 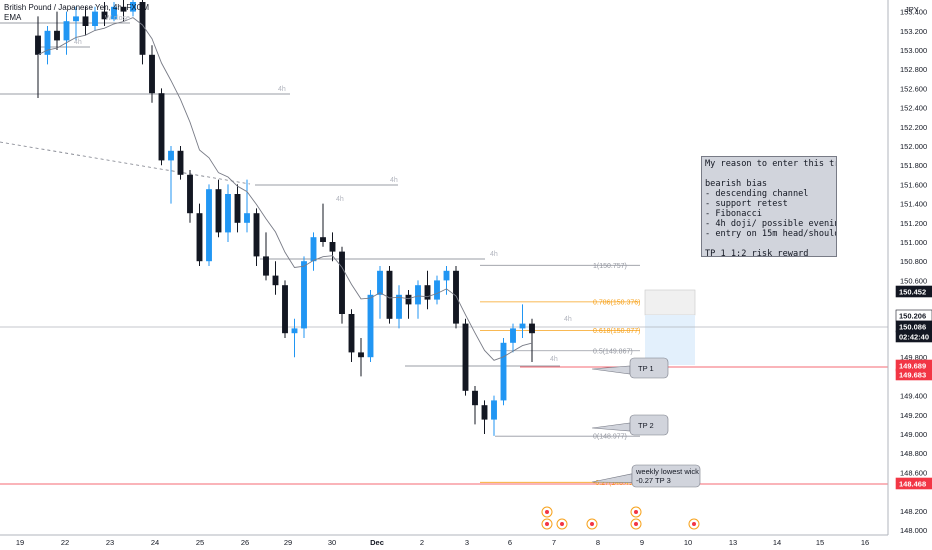 What do you see at coordinates (510, 542) in the screenshot?
I see `x-tick-label-11: 6` at bounding box center [510, 542].